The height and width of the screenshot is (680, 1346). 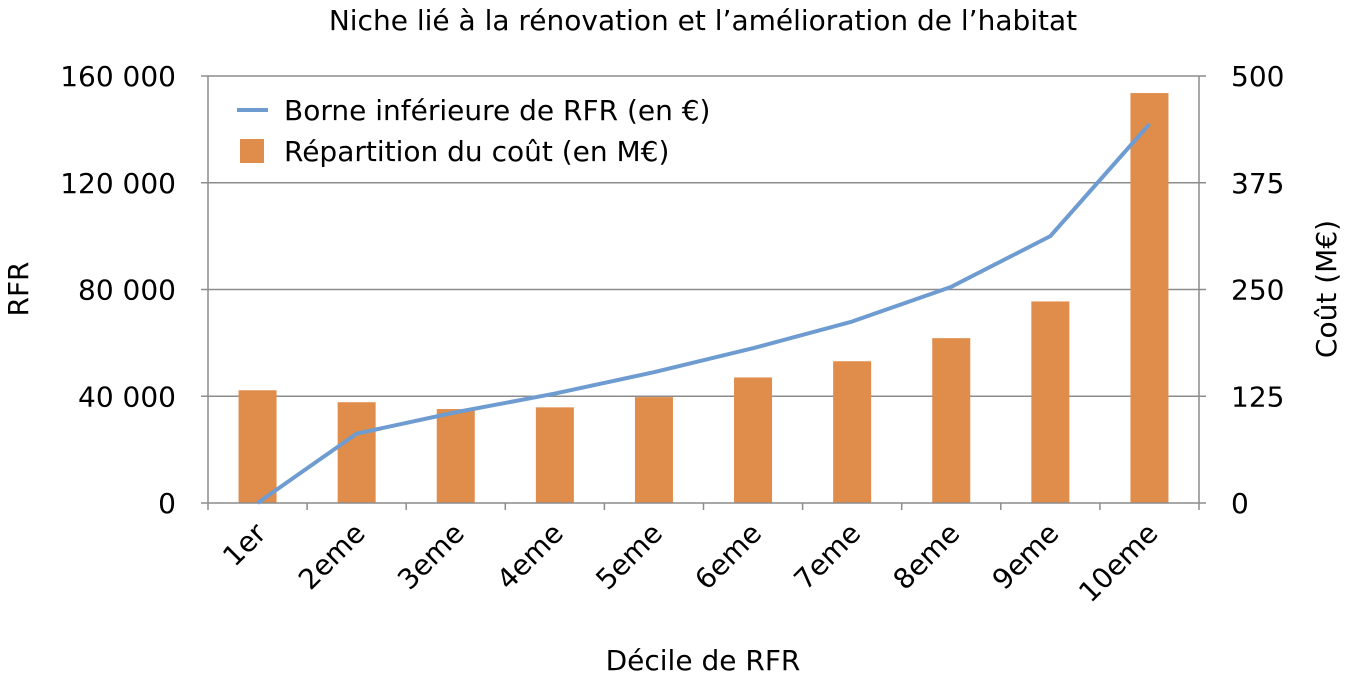 I want to click on x-axis-ticks: 1er 2eme 3eme 4eme 5eme 6eme 7eme 8eme 9eme 10eme, so click(x=690, y=562).